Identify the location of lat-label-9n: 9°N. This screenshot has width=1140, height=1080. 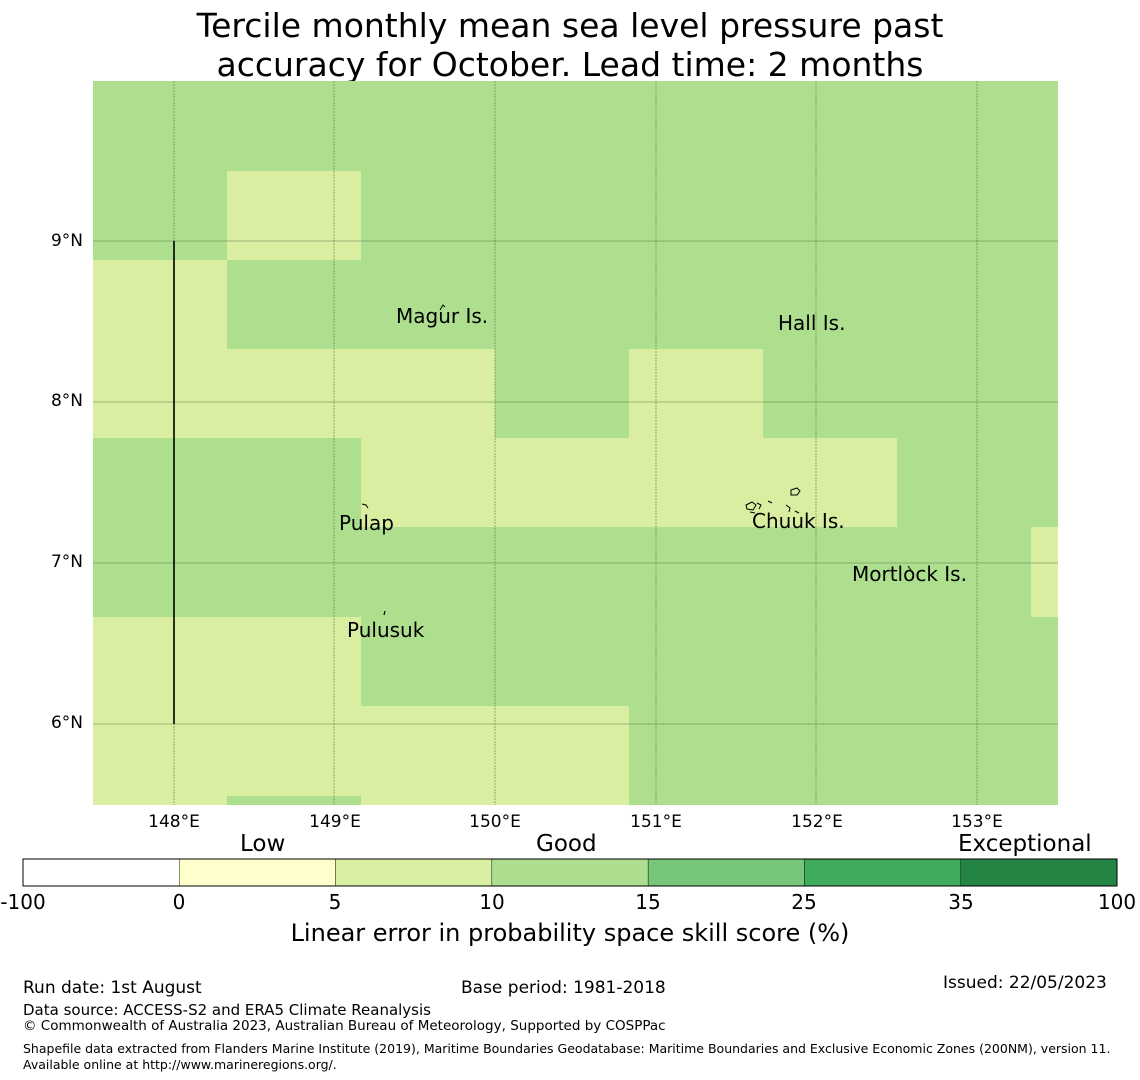
(66, 241).